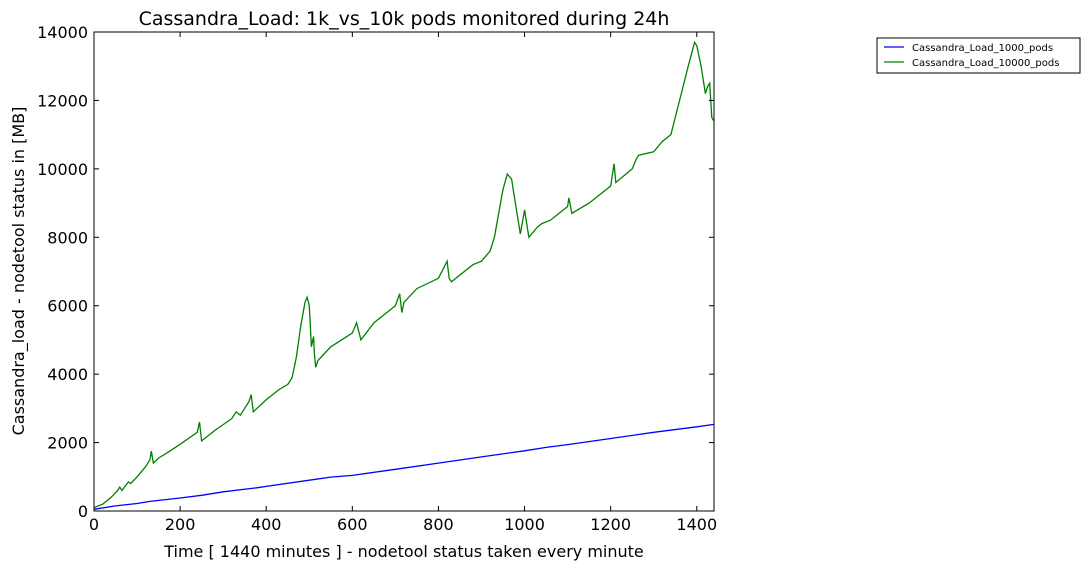 The image size is (1089, 570). I want to click on x-tick-label: 1200, so click(610, 524).